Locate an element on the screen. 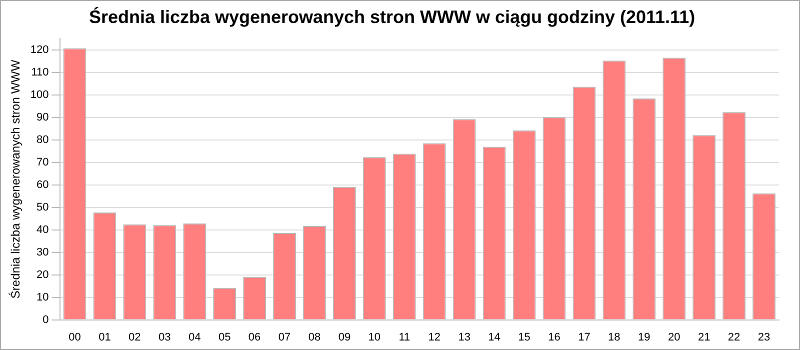 This screenshot has height=350, width=800. y-tick-label: 70 is located at coordinates (42, 162).